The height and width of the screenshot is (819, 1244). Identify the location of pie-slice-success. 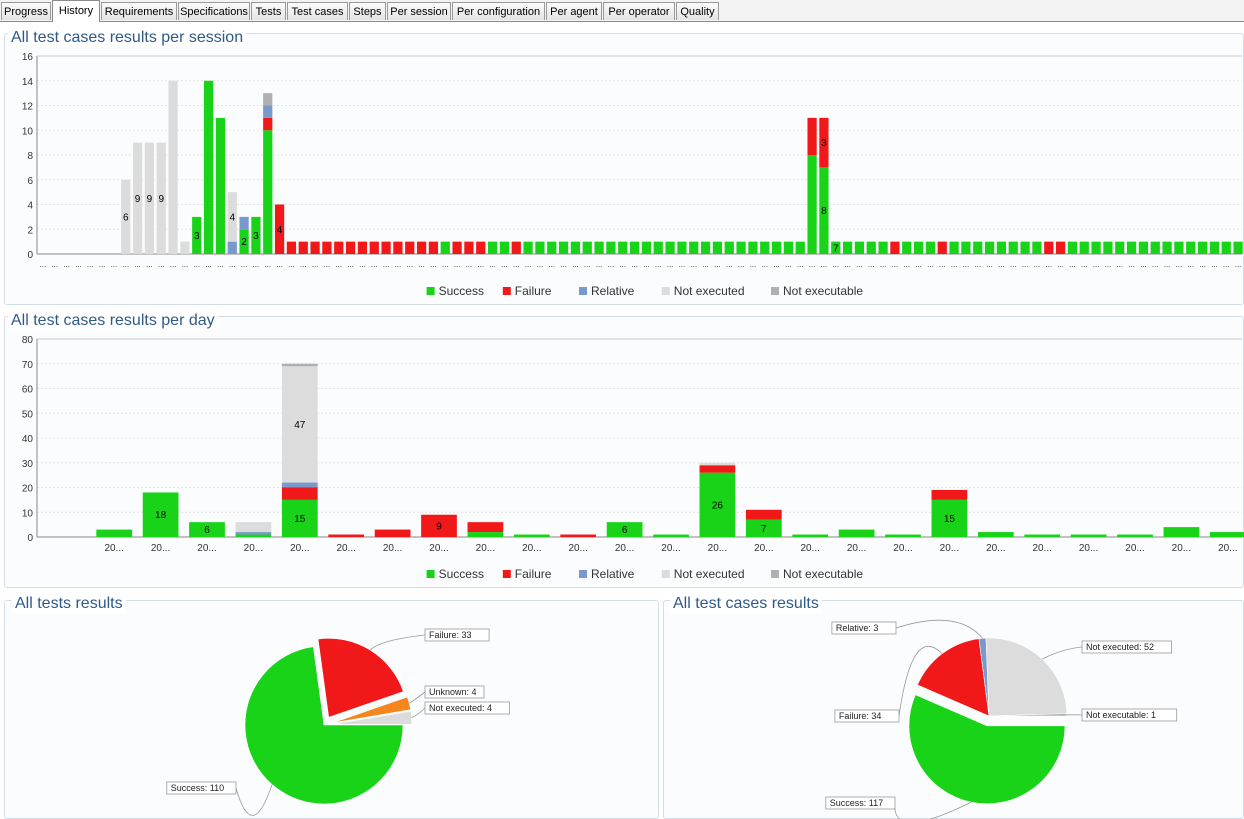
(987, 749).